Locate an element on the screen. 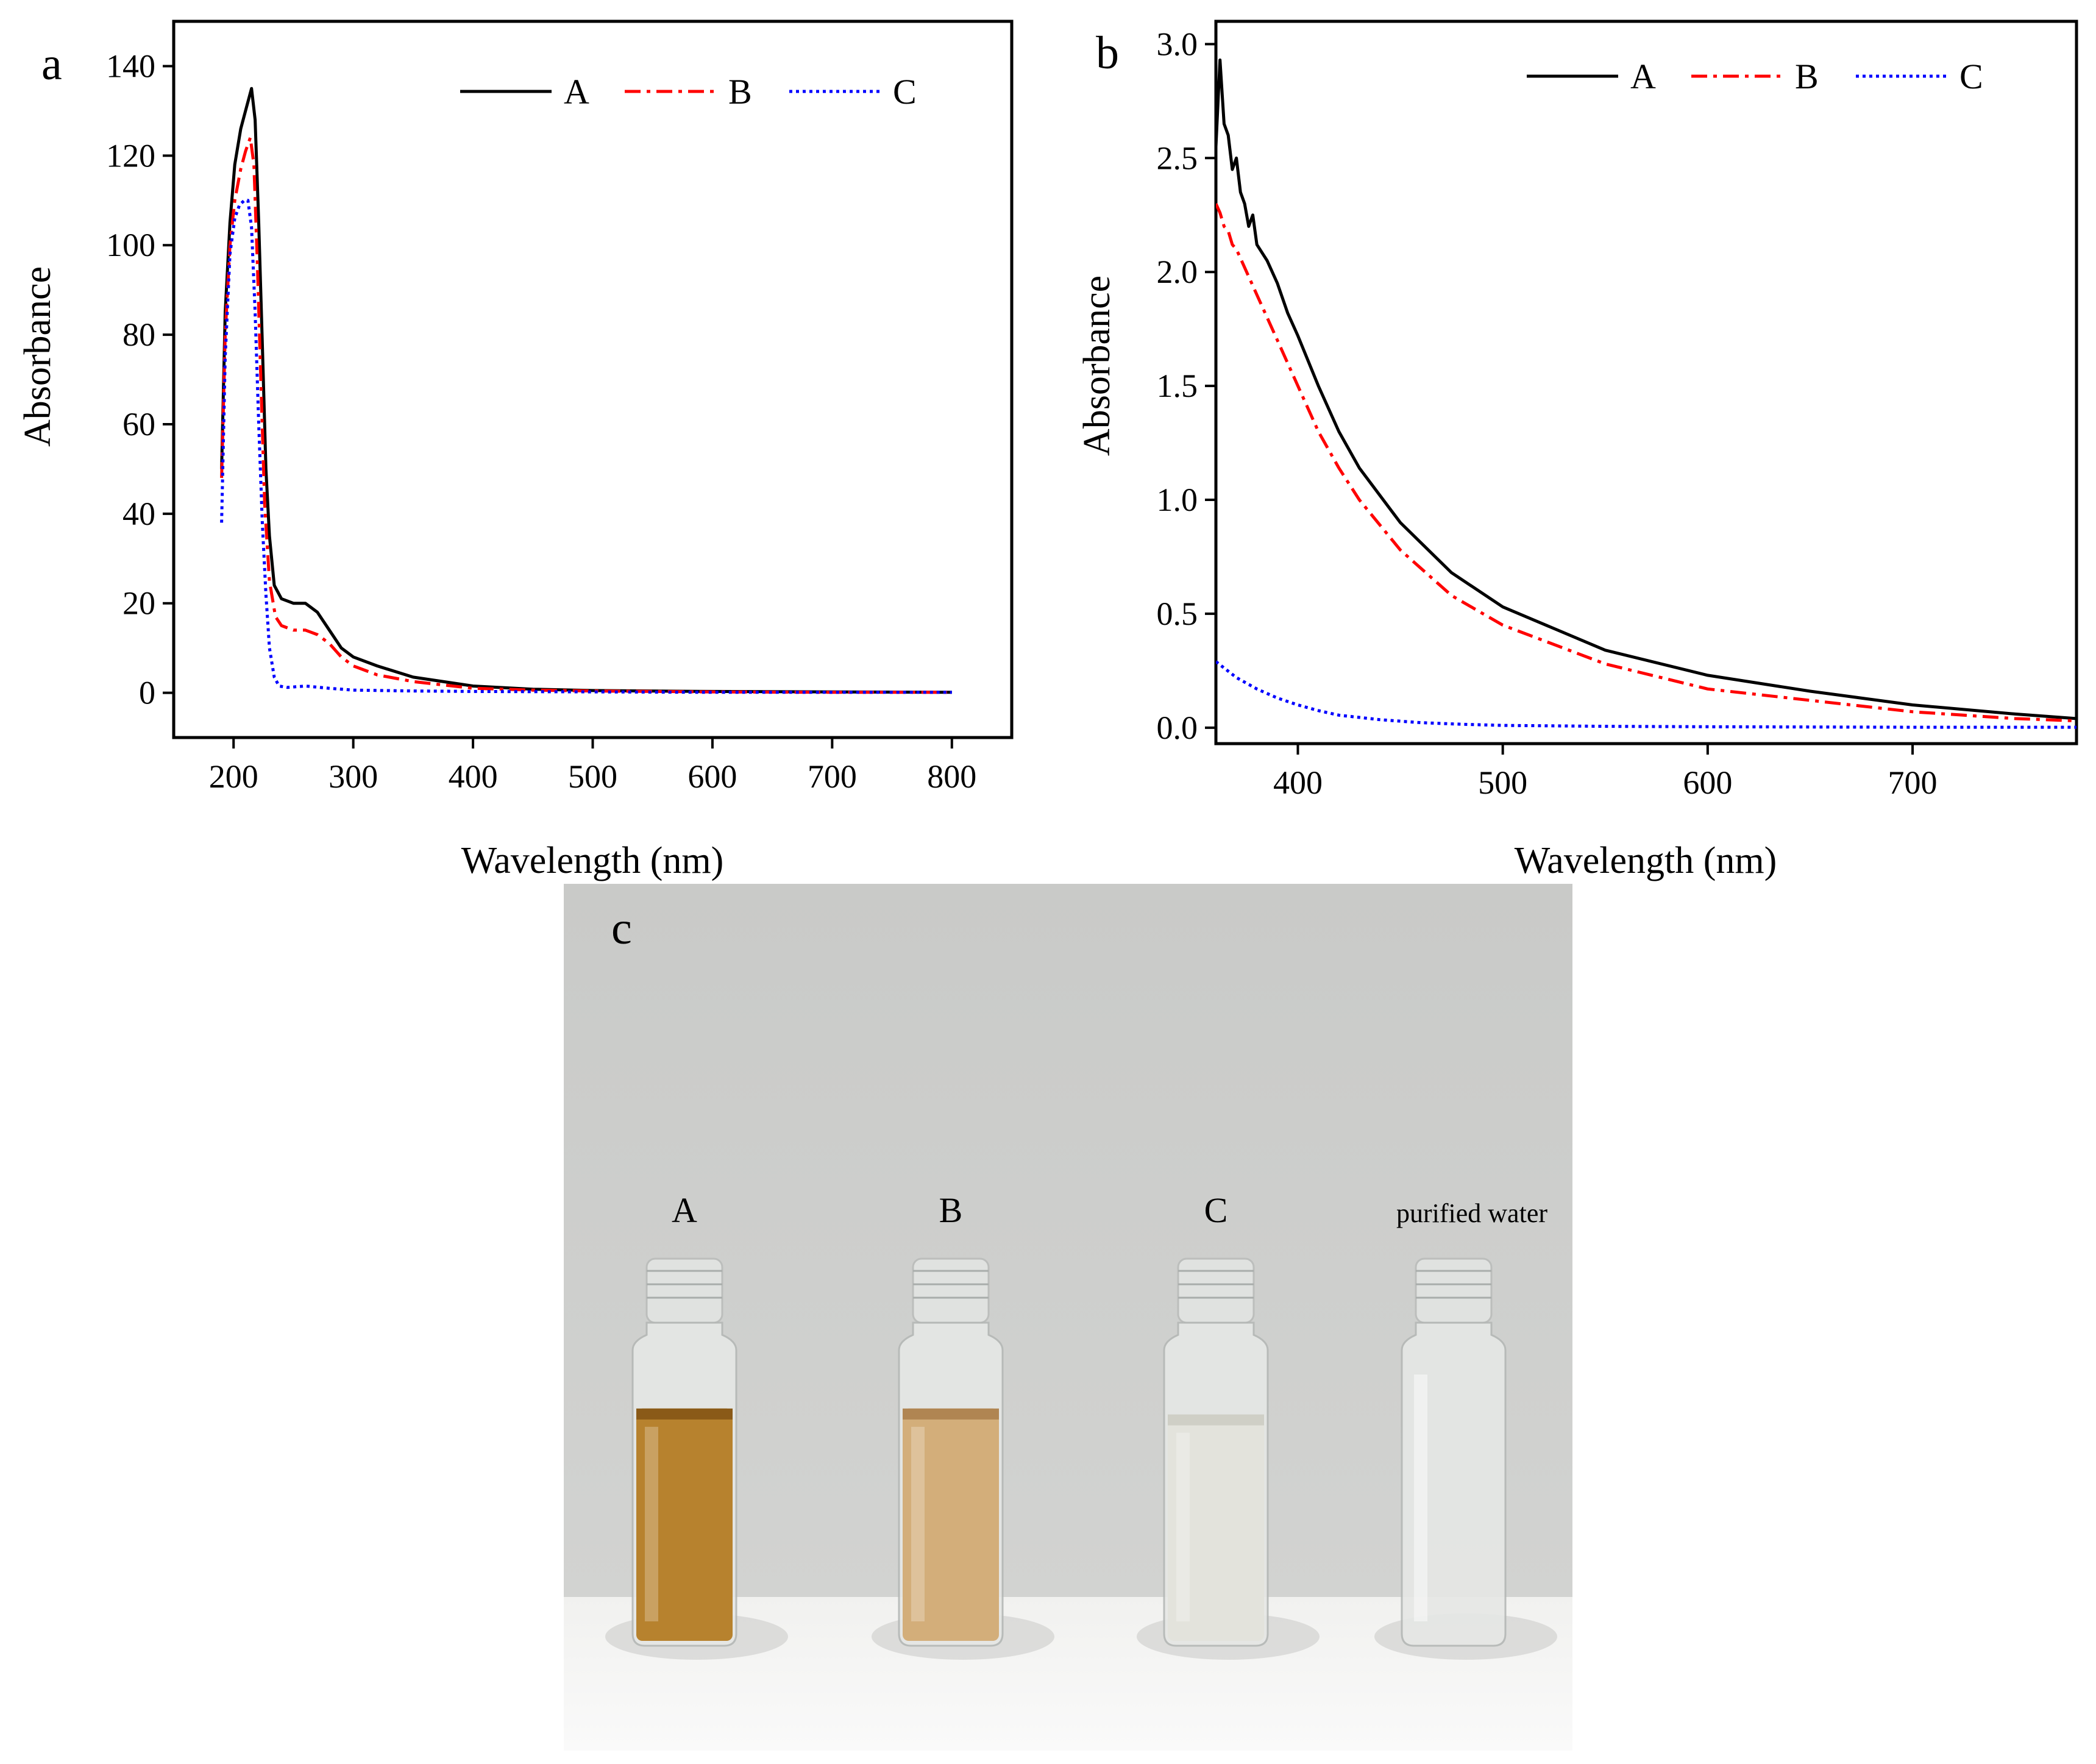 This screenshot has width=2096, height=1764. y-tick-label: 0.5 is located at coordinates (1177, 614).